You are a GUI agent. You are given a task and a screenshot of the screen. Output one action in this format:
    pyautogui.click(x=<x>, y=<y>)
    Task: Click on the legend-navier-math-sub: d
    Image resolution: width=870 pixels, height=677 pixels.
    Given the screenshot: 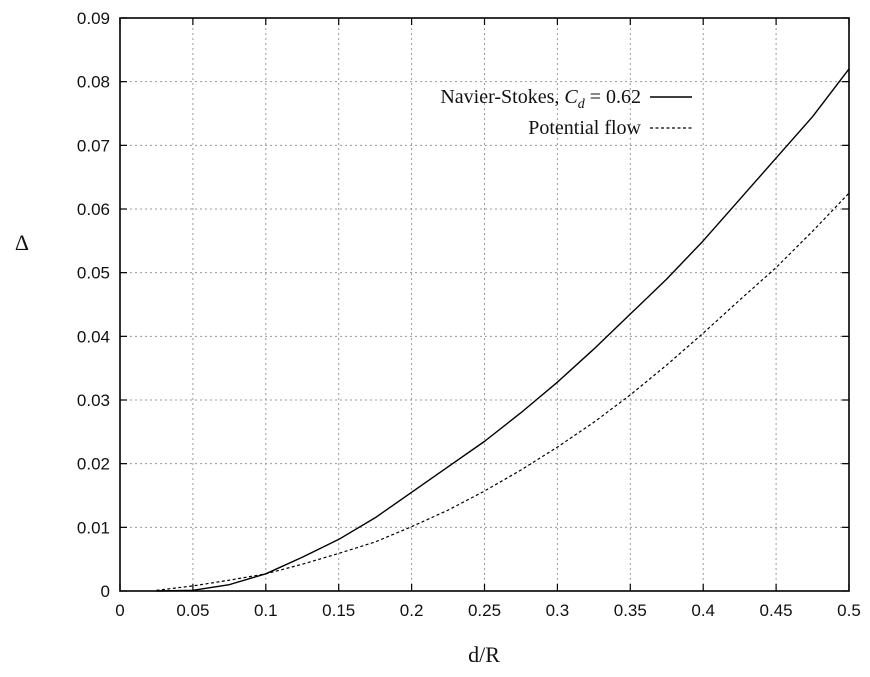 What is the action you would take?
    pyautogui.click(x=582, y=104)
    